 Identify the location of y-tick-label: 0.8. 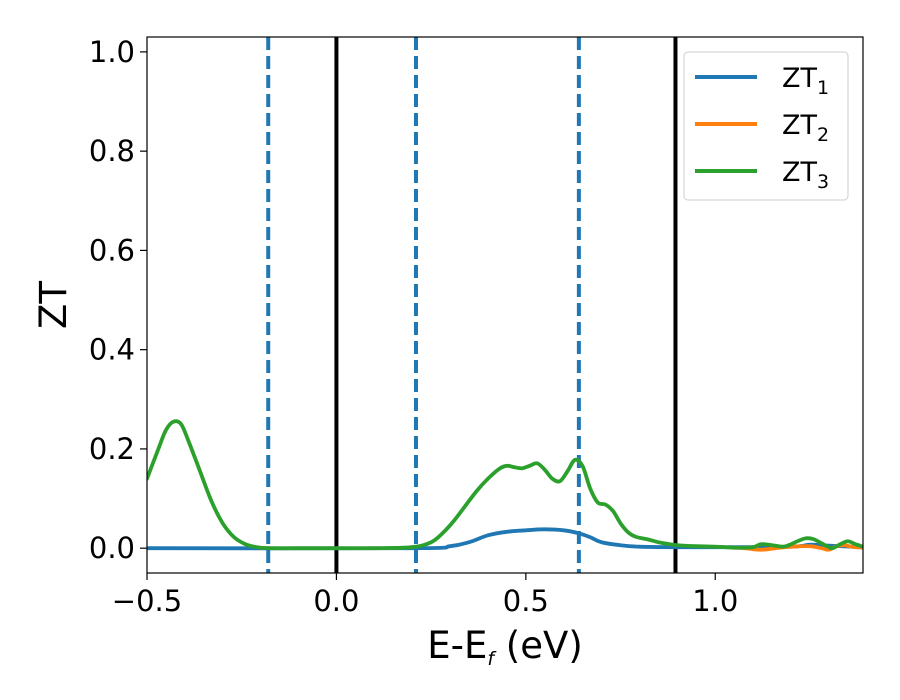
(112, 151).